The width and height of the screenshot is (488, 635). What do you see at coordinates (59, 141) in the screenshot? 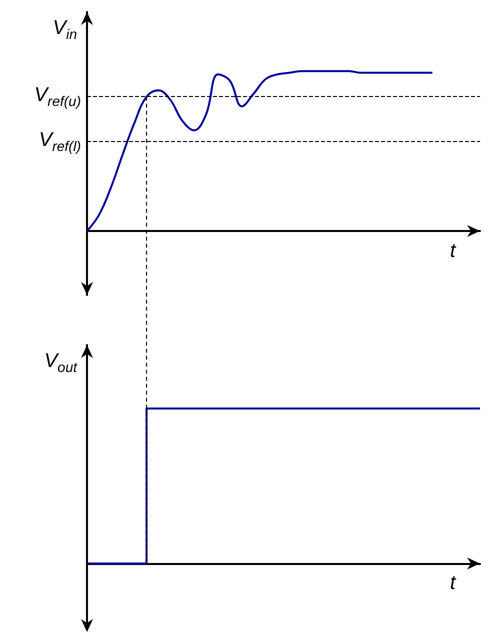
I see `ref-line-label: V$_{ref(l)}$` at bounding box center [59, 141].